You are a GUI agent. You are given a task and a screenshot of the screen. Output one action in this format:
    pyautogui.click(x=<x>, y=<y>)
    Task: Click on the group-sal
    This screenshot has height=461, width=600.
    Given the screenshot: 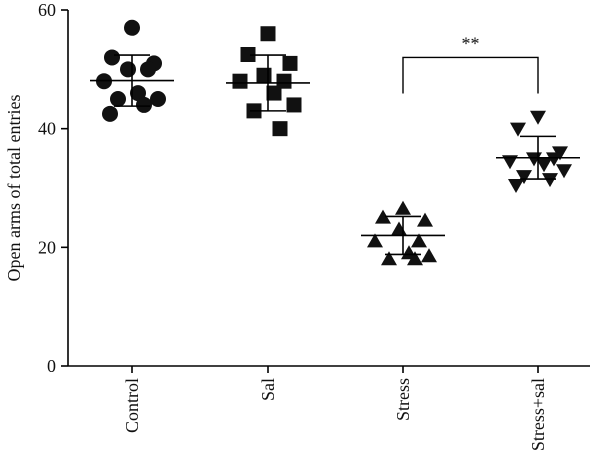 What is the action you would take?
    pyautogui.click(x=268, y=81)
    